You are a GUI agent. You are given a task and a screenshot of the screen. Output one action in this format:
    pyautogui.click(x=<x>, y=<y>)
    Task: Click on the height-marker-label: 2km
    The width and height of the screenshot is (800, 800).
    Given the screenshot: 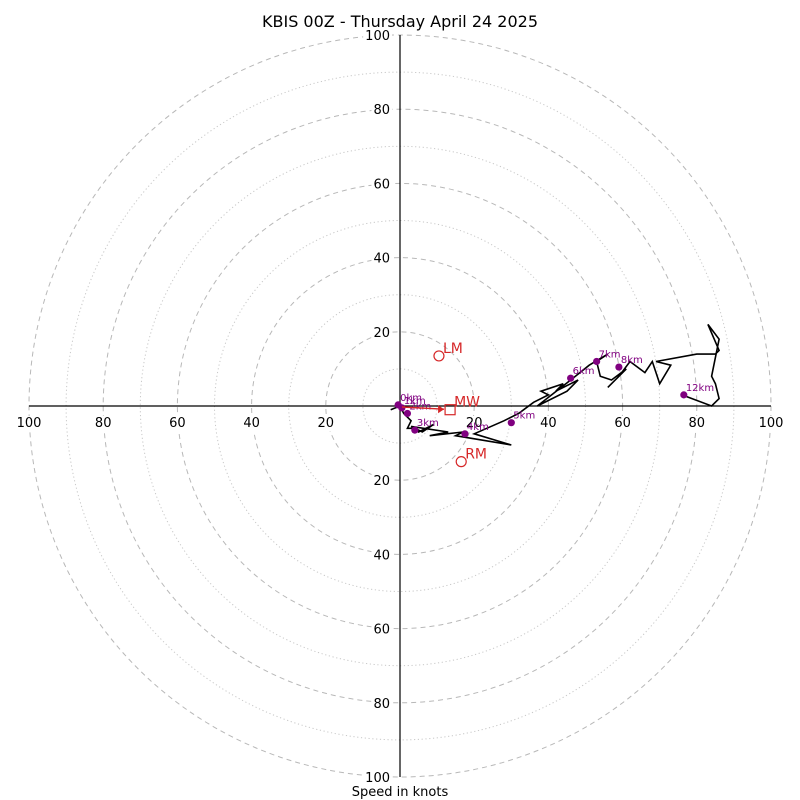 What is the action you would take?
    pyautogui.click(x=420, y=406)
    